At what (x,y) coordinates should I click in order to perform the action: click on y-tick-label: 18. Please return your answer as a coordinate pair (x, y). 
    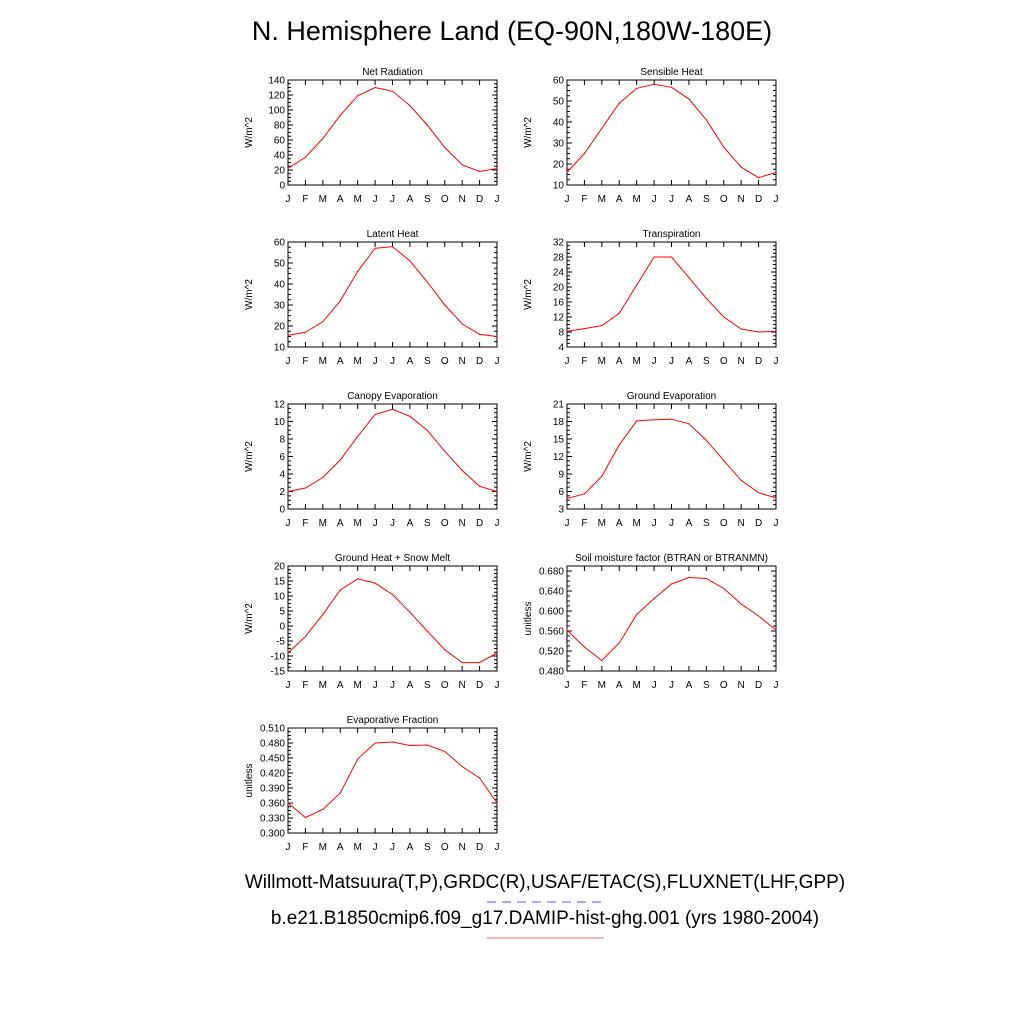
    Looking at the image, I should click on (559, 422).